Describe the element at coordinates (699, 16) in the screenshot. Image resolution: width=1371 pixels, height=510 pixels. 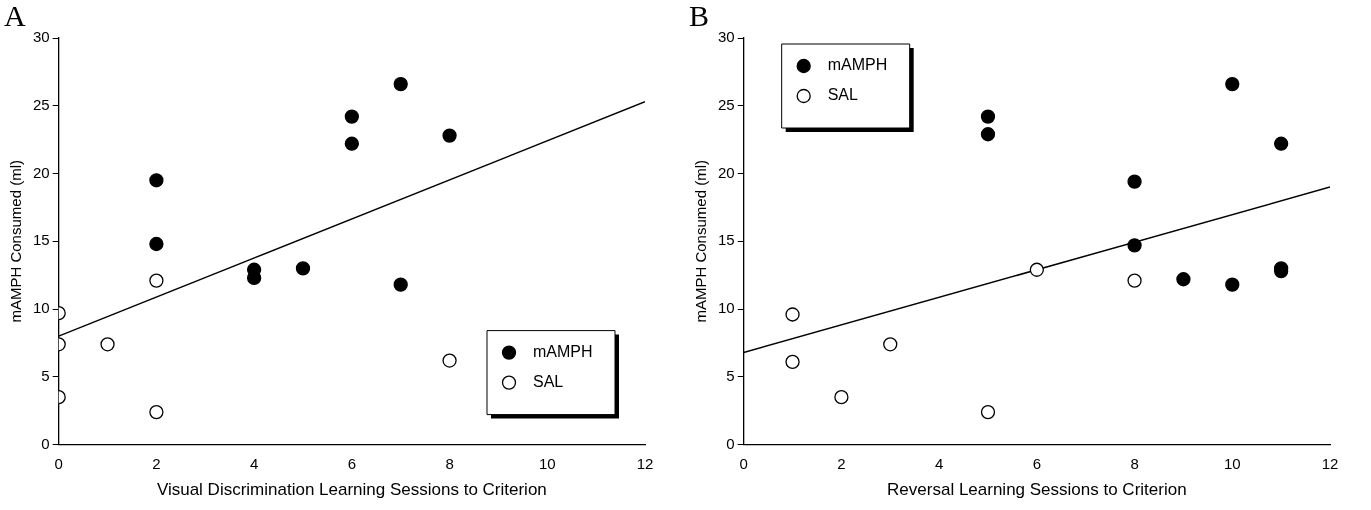
I see `chart-title: B` at that location.